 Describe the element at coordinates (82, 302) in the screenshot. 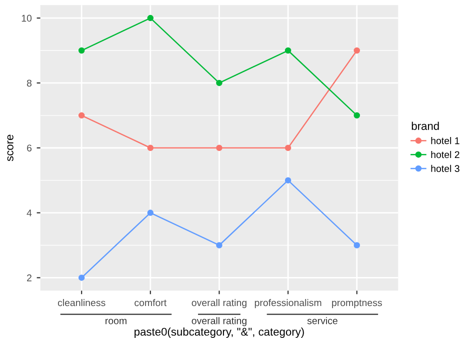

I see `x-tick-label: cleanliness` at that location.